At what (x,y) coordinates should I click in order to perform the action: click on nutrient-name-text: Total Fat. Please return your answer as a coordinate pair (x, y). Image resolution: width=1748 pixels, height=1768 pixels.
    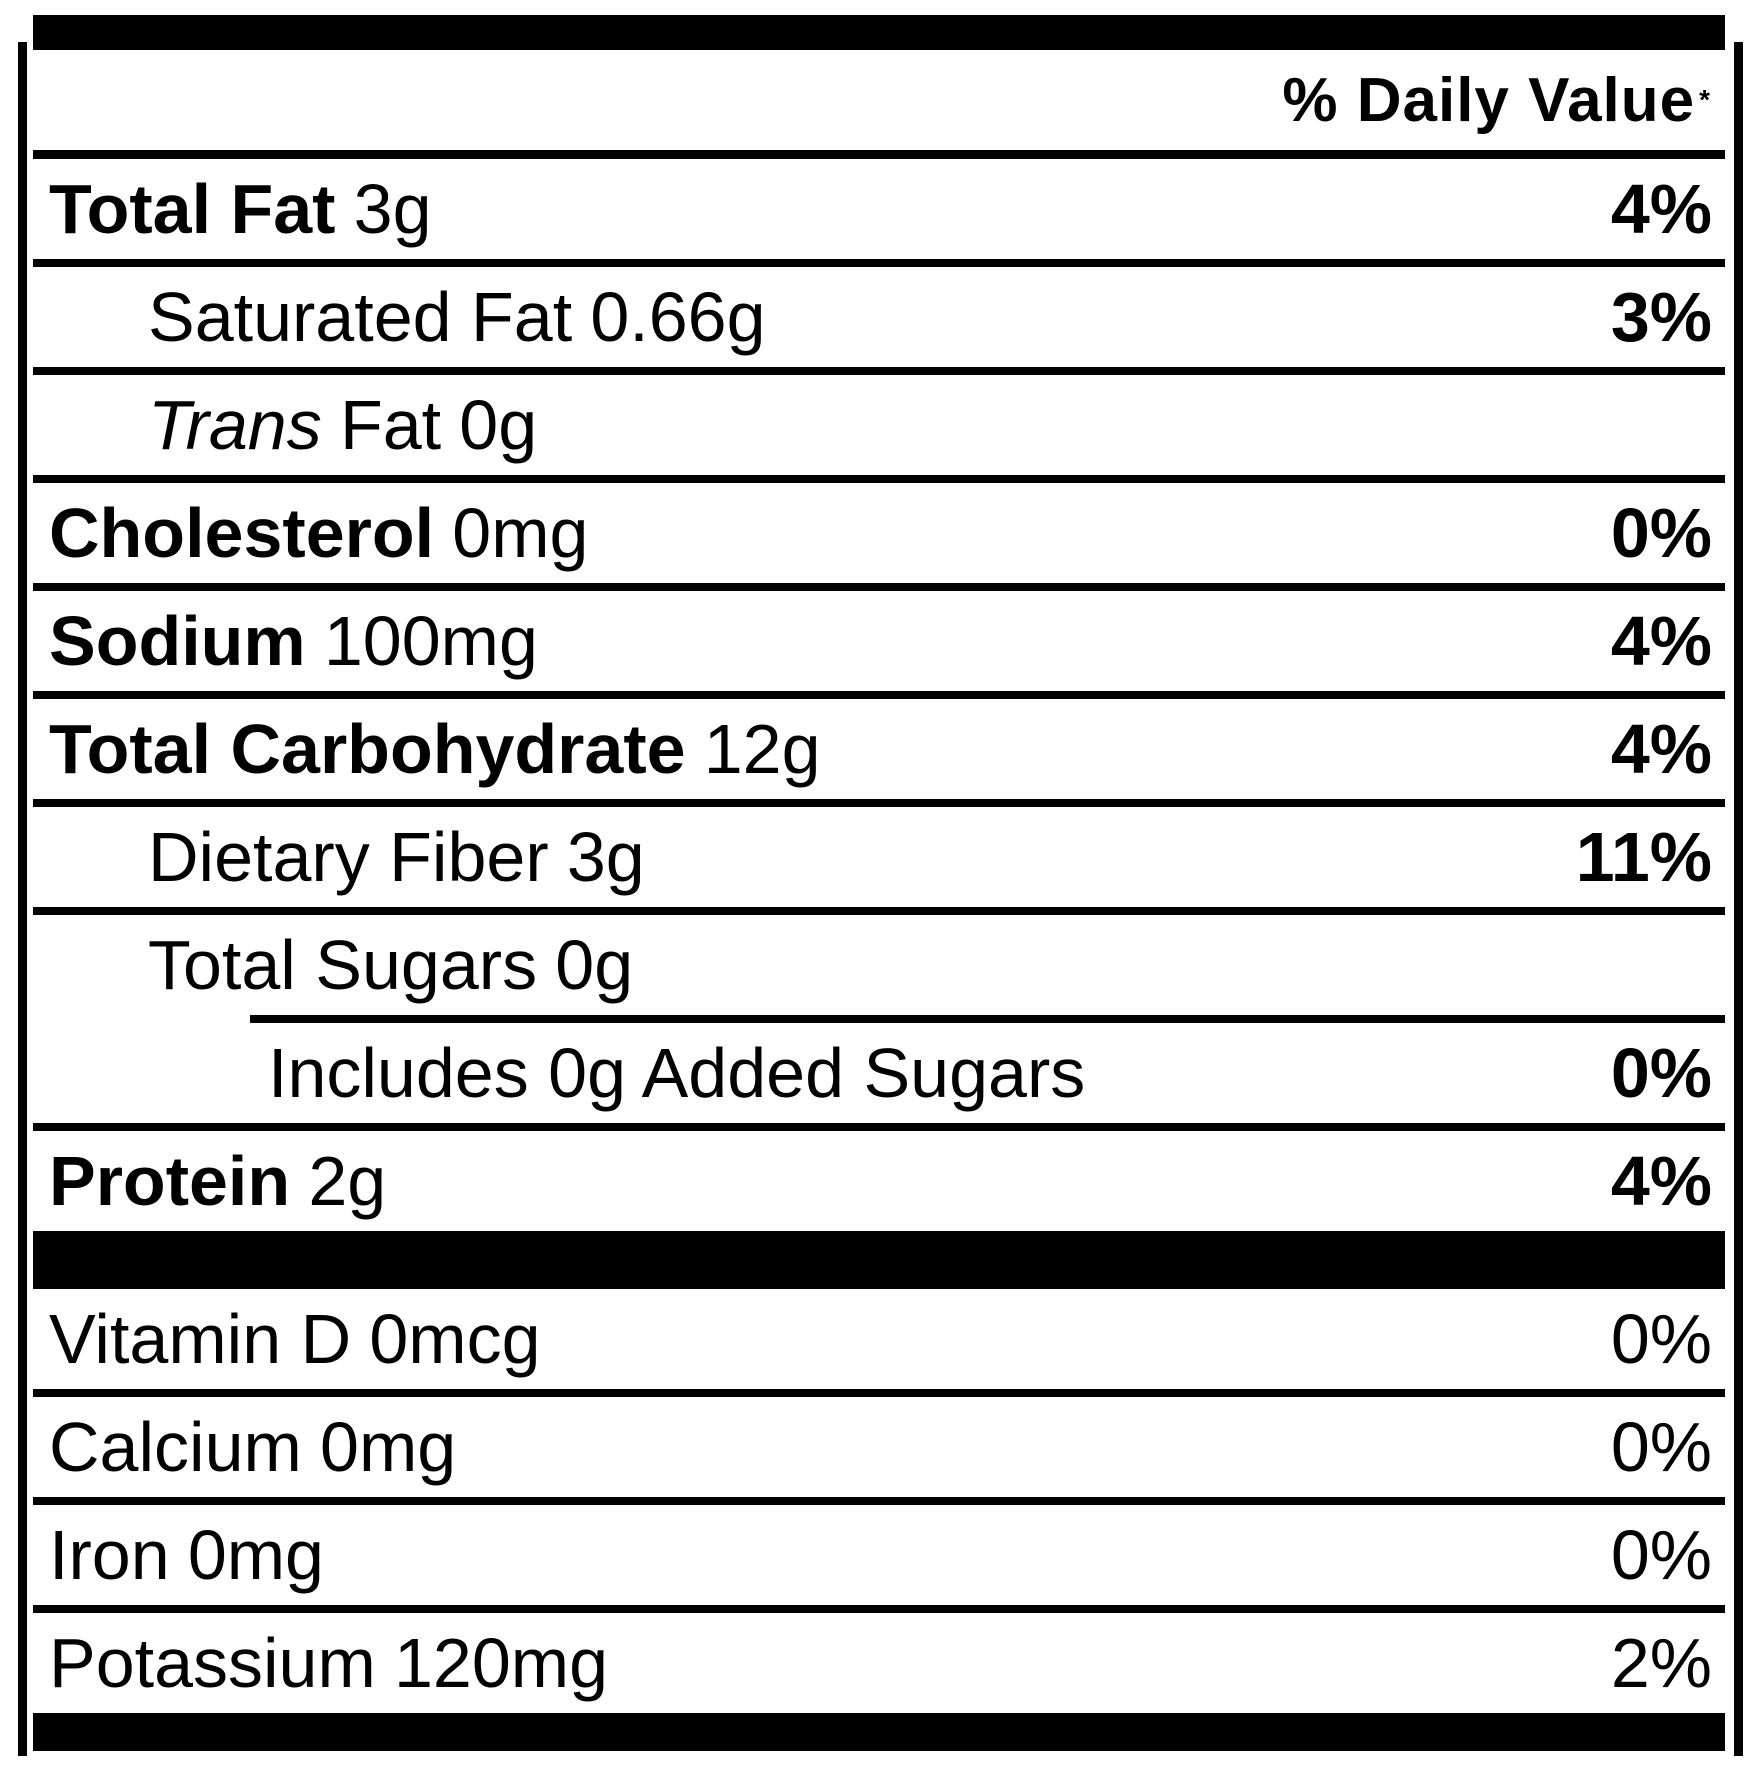
    Looking at the image, I should click on (192, 209).